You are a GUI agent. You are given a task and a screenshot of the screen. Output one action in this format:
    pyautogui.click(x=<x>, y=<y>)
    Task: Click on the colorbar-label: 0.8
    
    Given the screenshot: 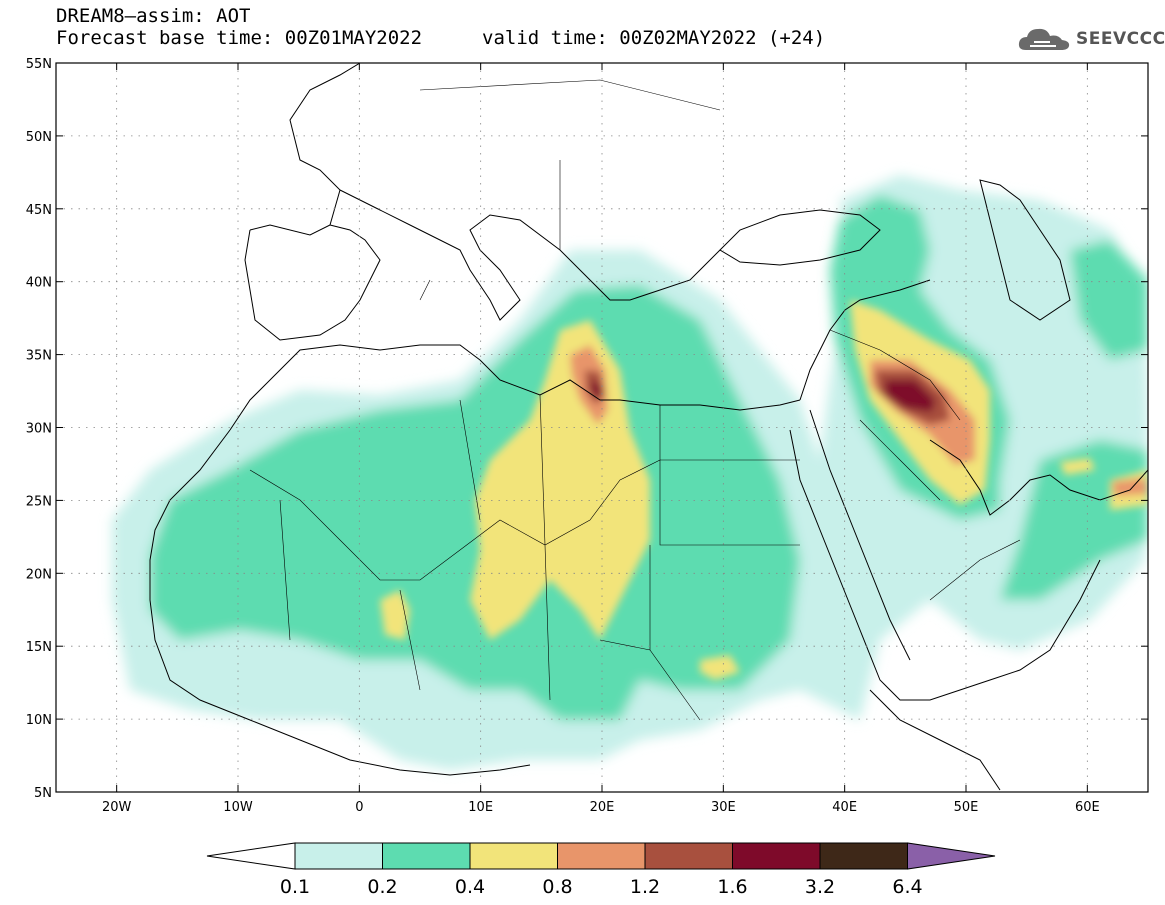 What is the action you would take?
    pyautogui.click(x=557, y=887)
    